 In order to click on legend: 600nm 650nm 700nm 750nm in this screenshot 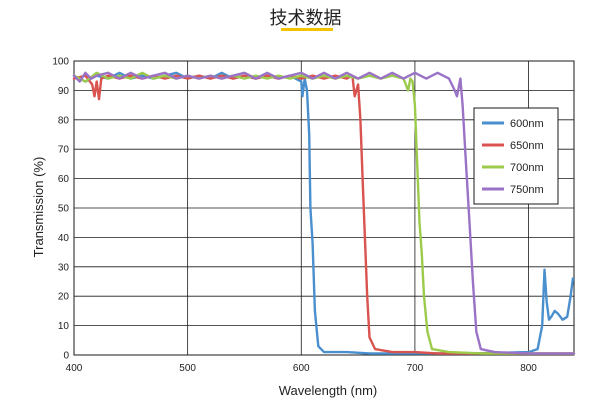, I will do `click(516, 156)`.